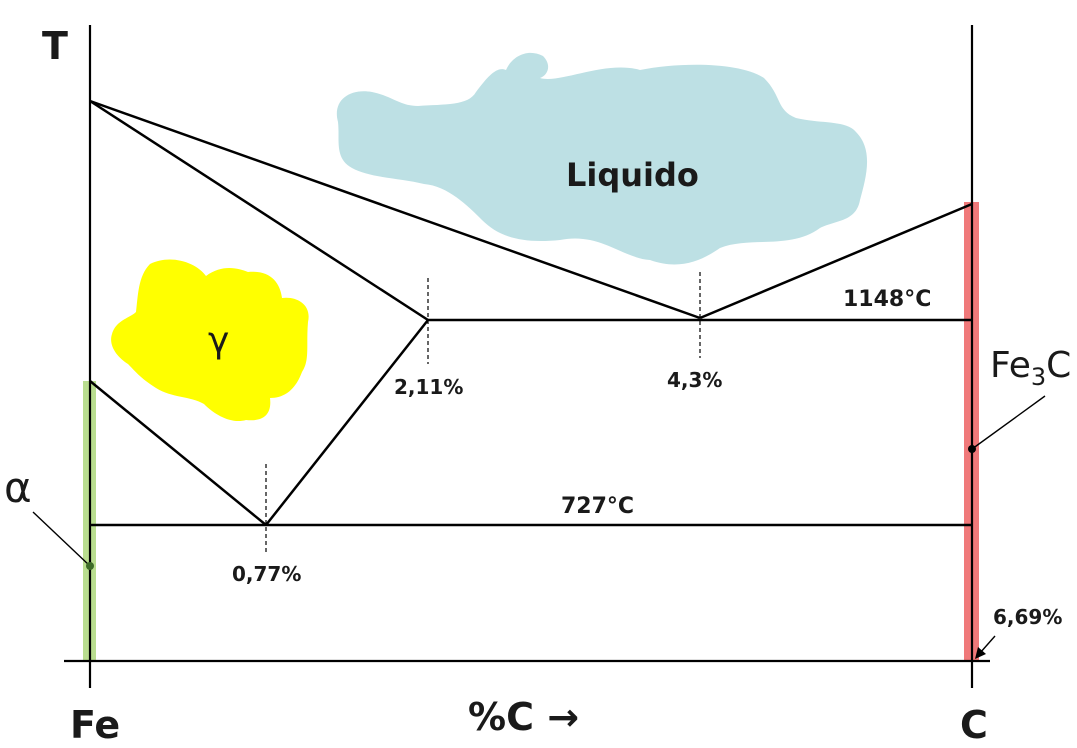  I want to click on composition-label-43: 4,3%, so click(694, 380).